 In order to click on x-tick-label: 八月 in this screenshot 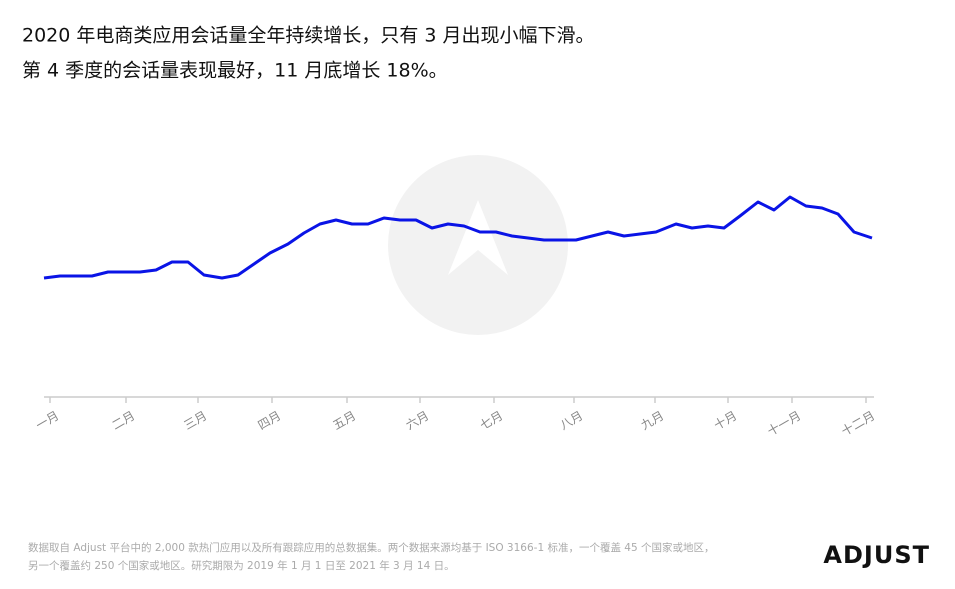, I will do `click(571, 421)`.